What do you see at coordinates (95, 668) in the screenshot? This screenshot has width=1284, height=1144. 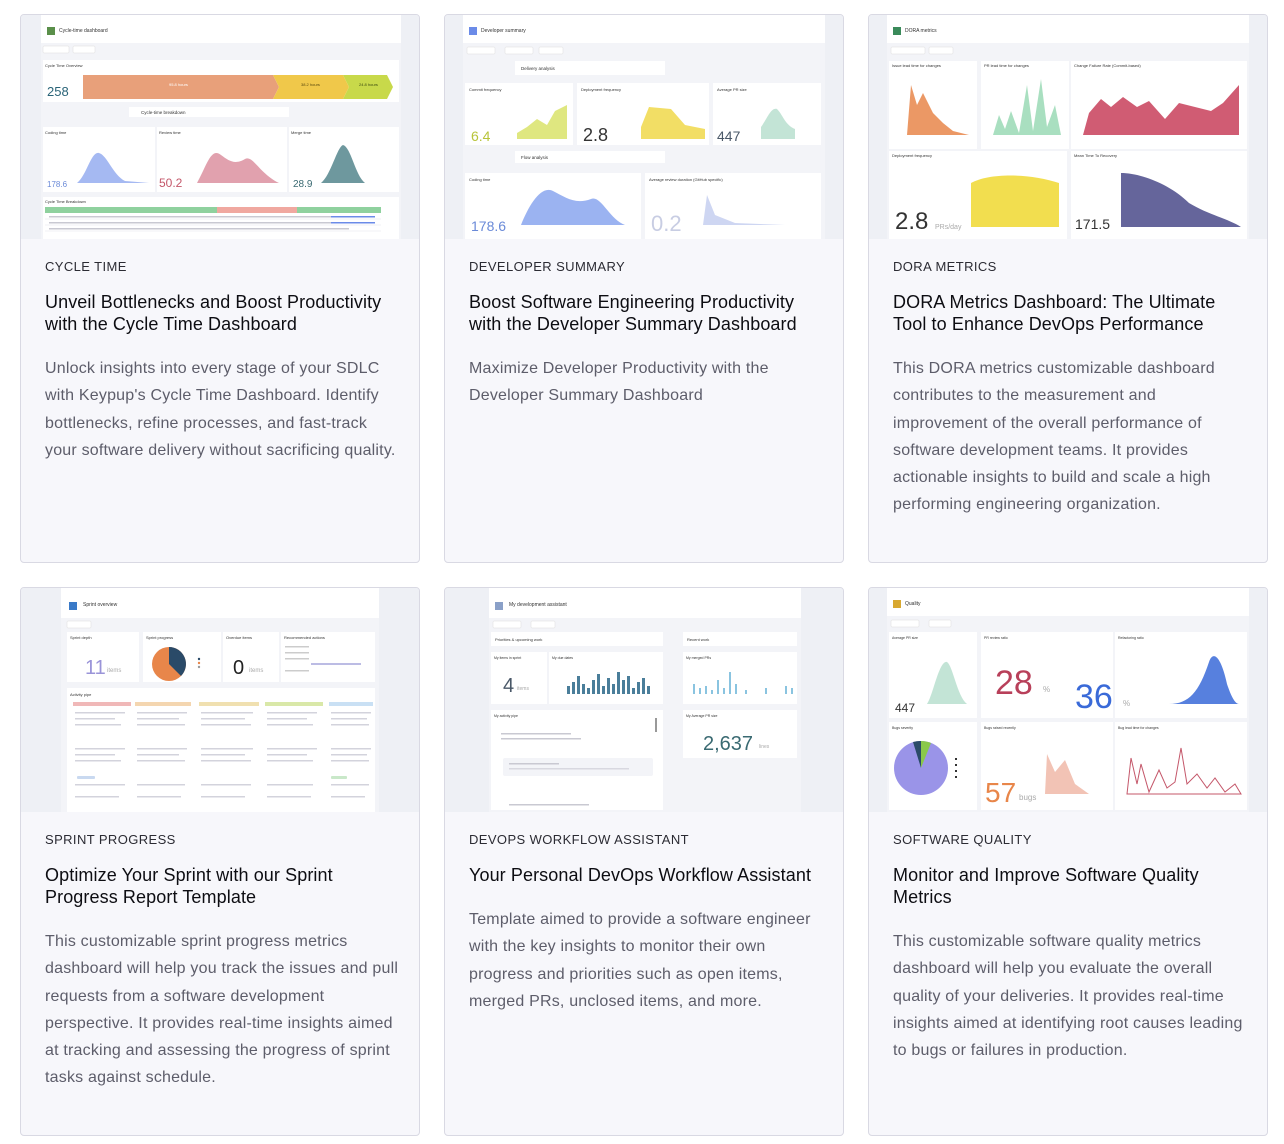 I see `svg-text: 11` at bounding box center [95, 668].